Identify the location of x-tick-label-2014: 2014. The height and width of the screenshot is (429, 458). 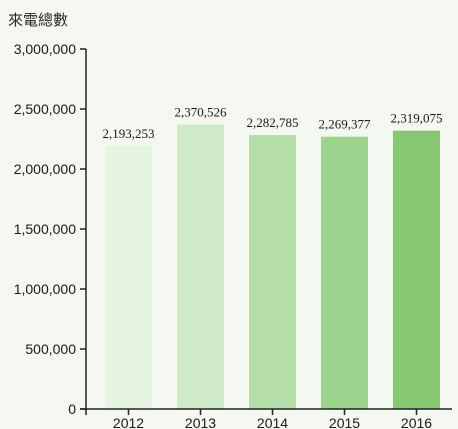
(272, 422).